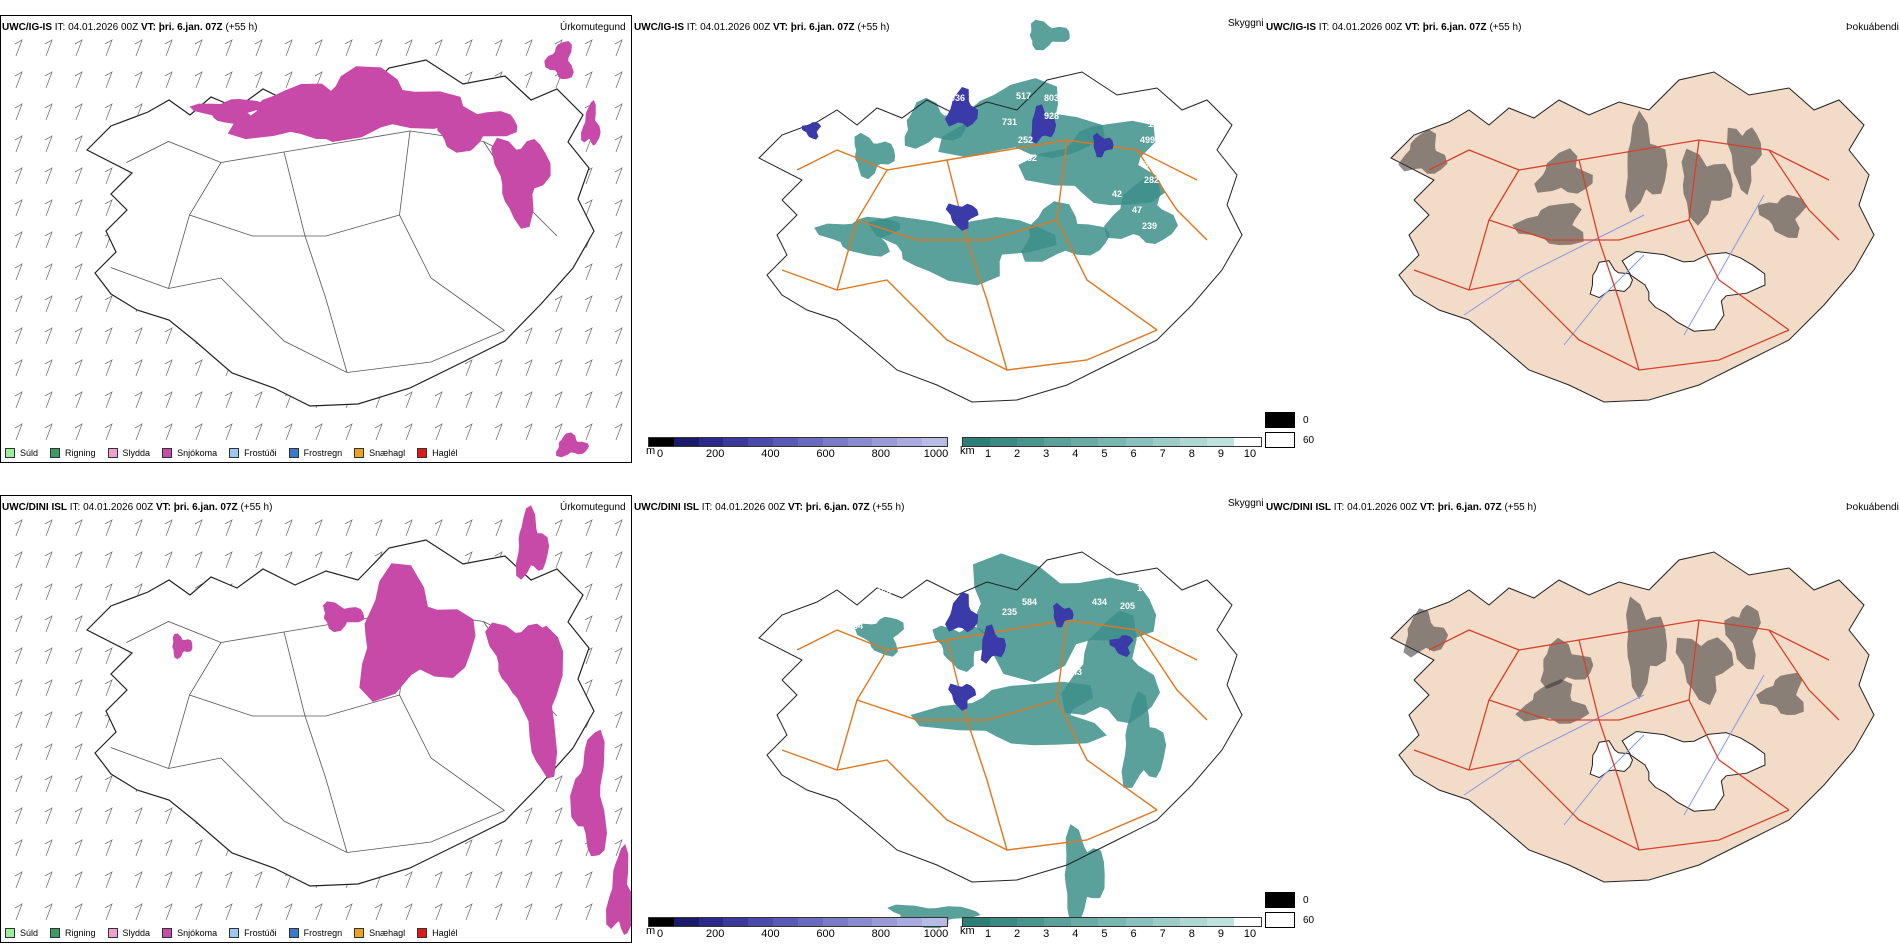 This screenshot has height=950, width=1900. Describe the element at coordinates (1246, 503) in the screenshot. I see `panel-title-visibility-row2: Skyggni` at that location.